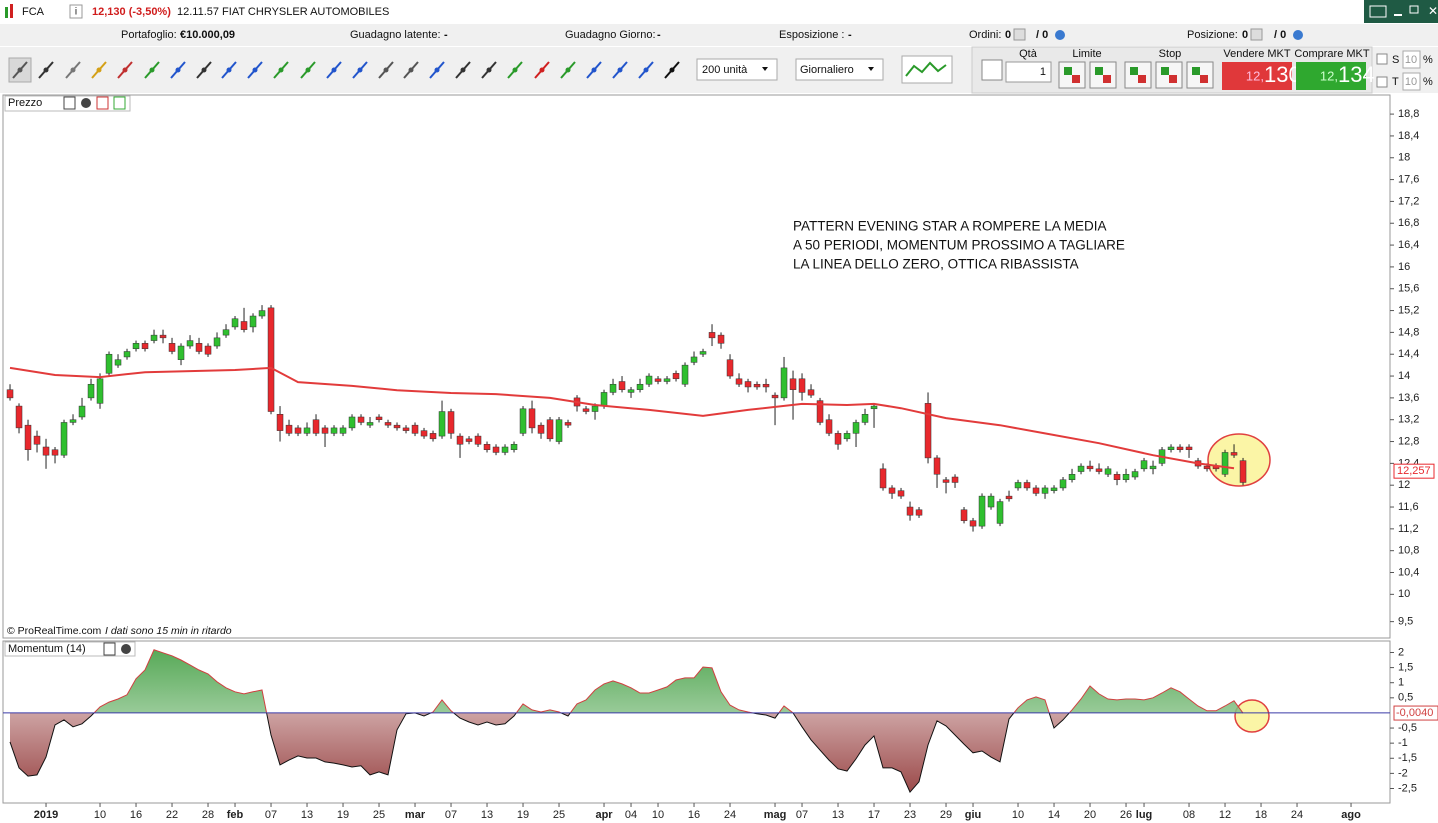  What do you see at coordinates (1298, 35) in the screenshot?
I see `position-gear` at bounding box center [1298, 35].